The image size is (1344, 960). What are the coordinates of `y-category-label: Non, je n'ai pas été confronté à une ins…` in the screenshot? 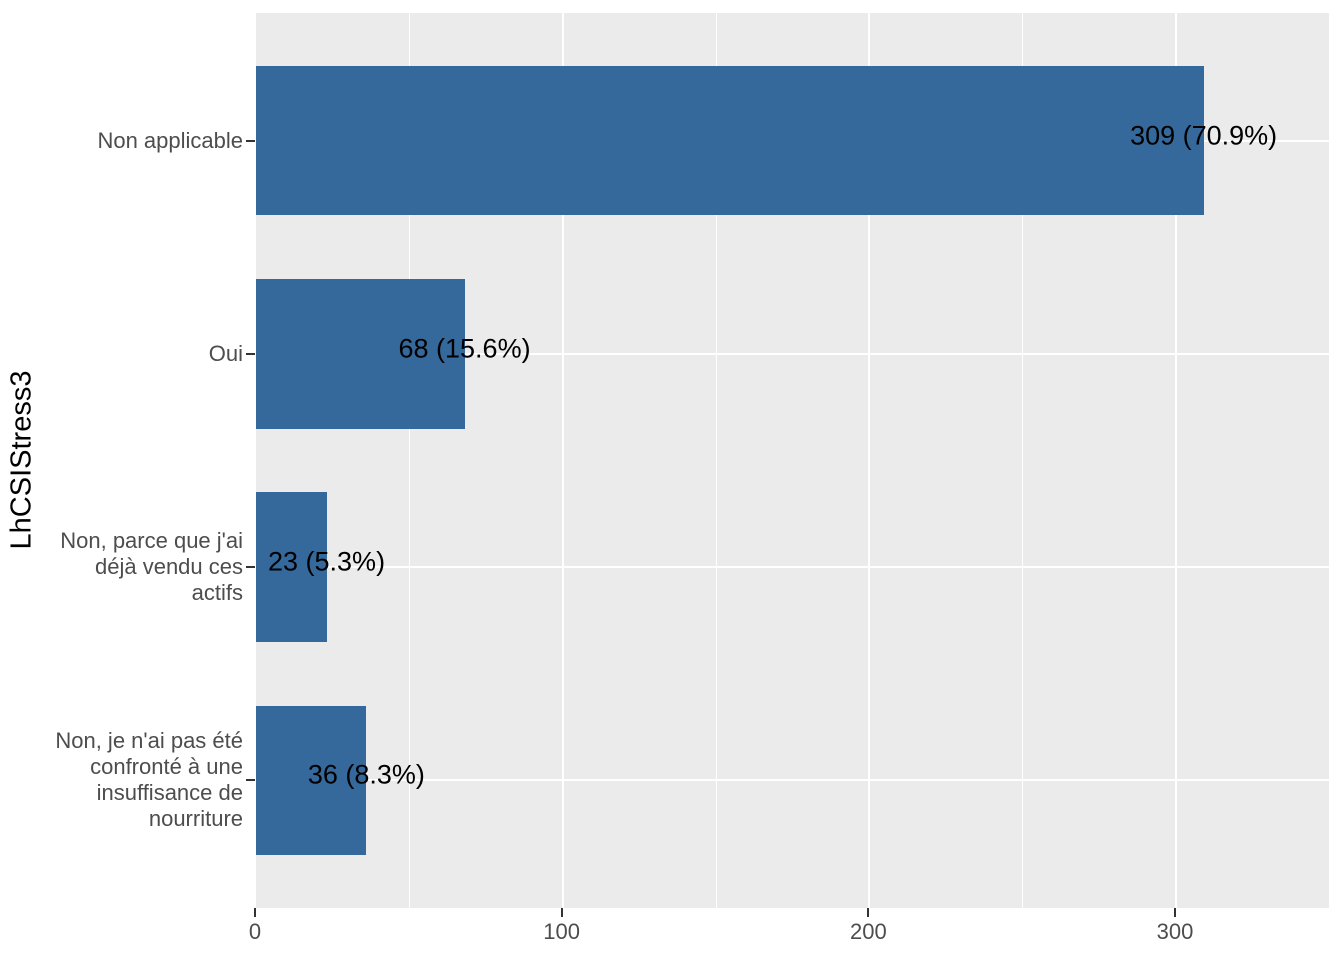 It's located at (149, 780).